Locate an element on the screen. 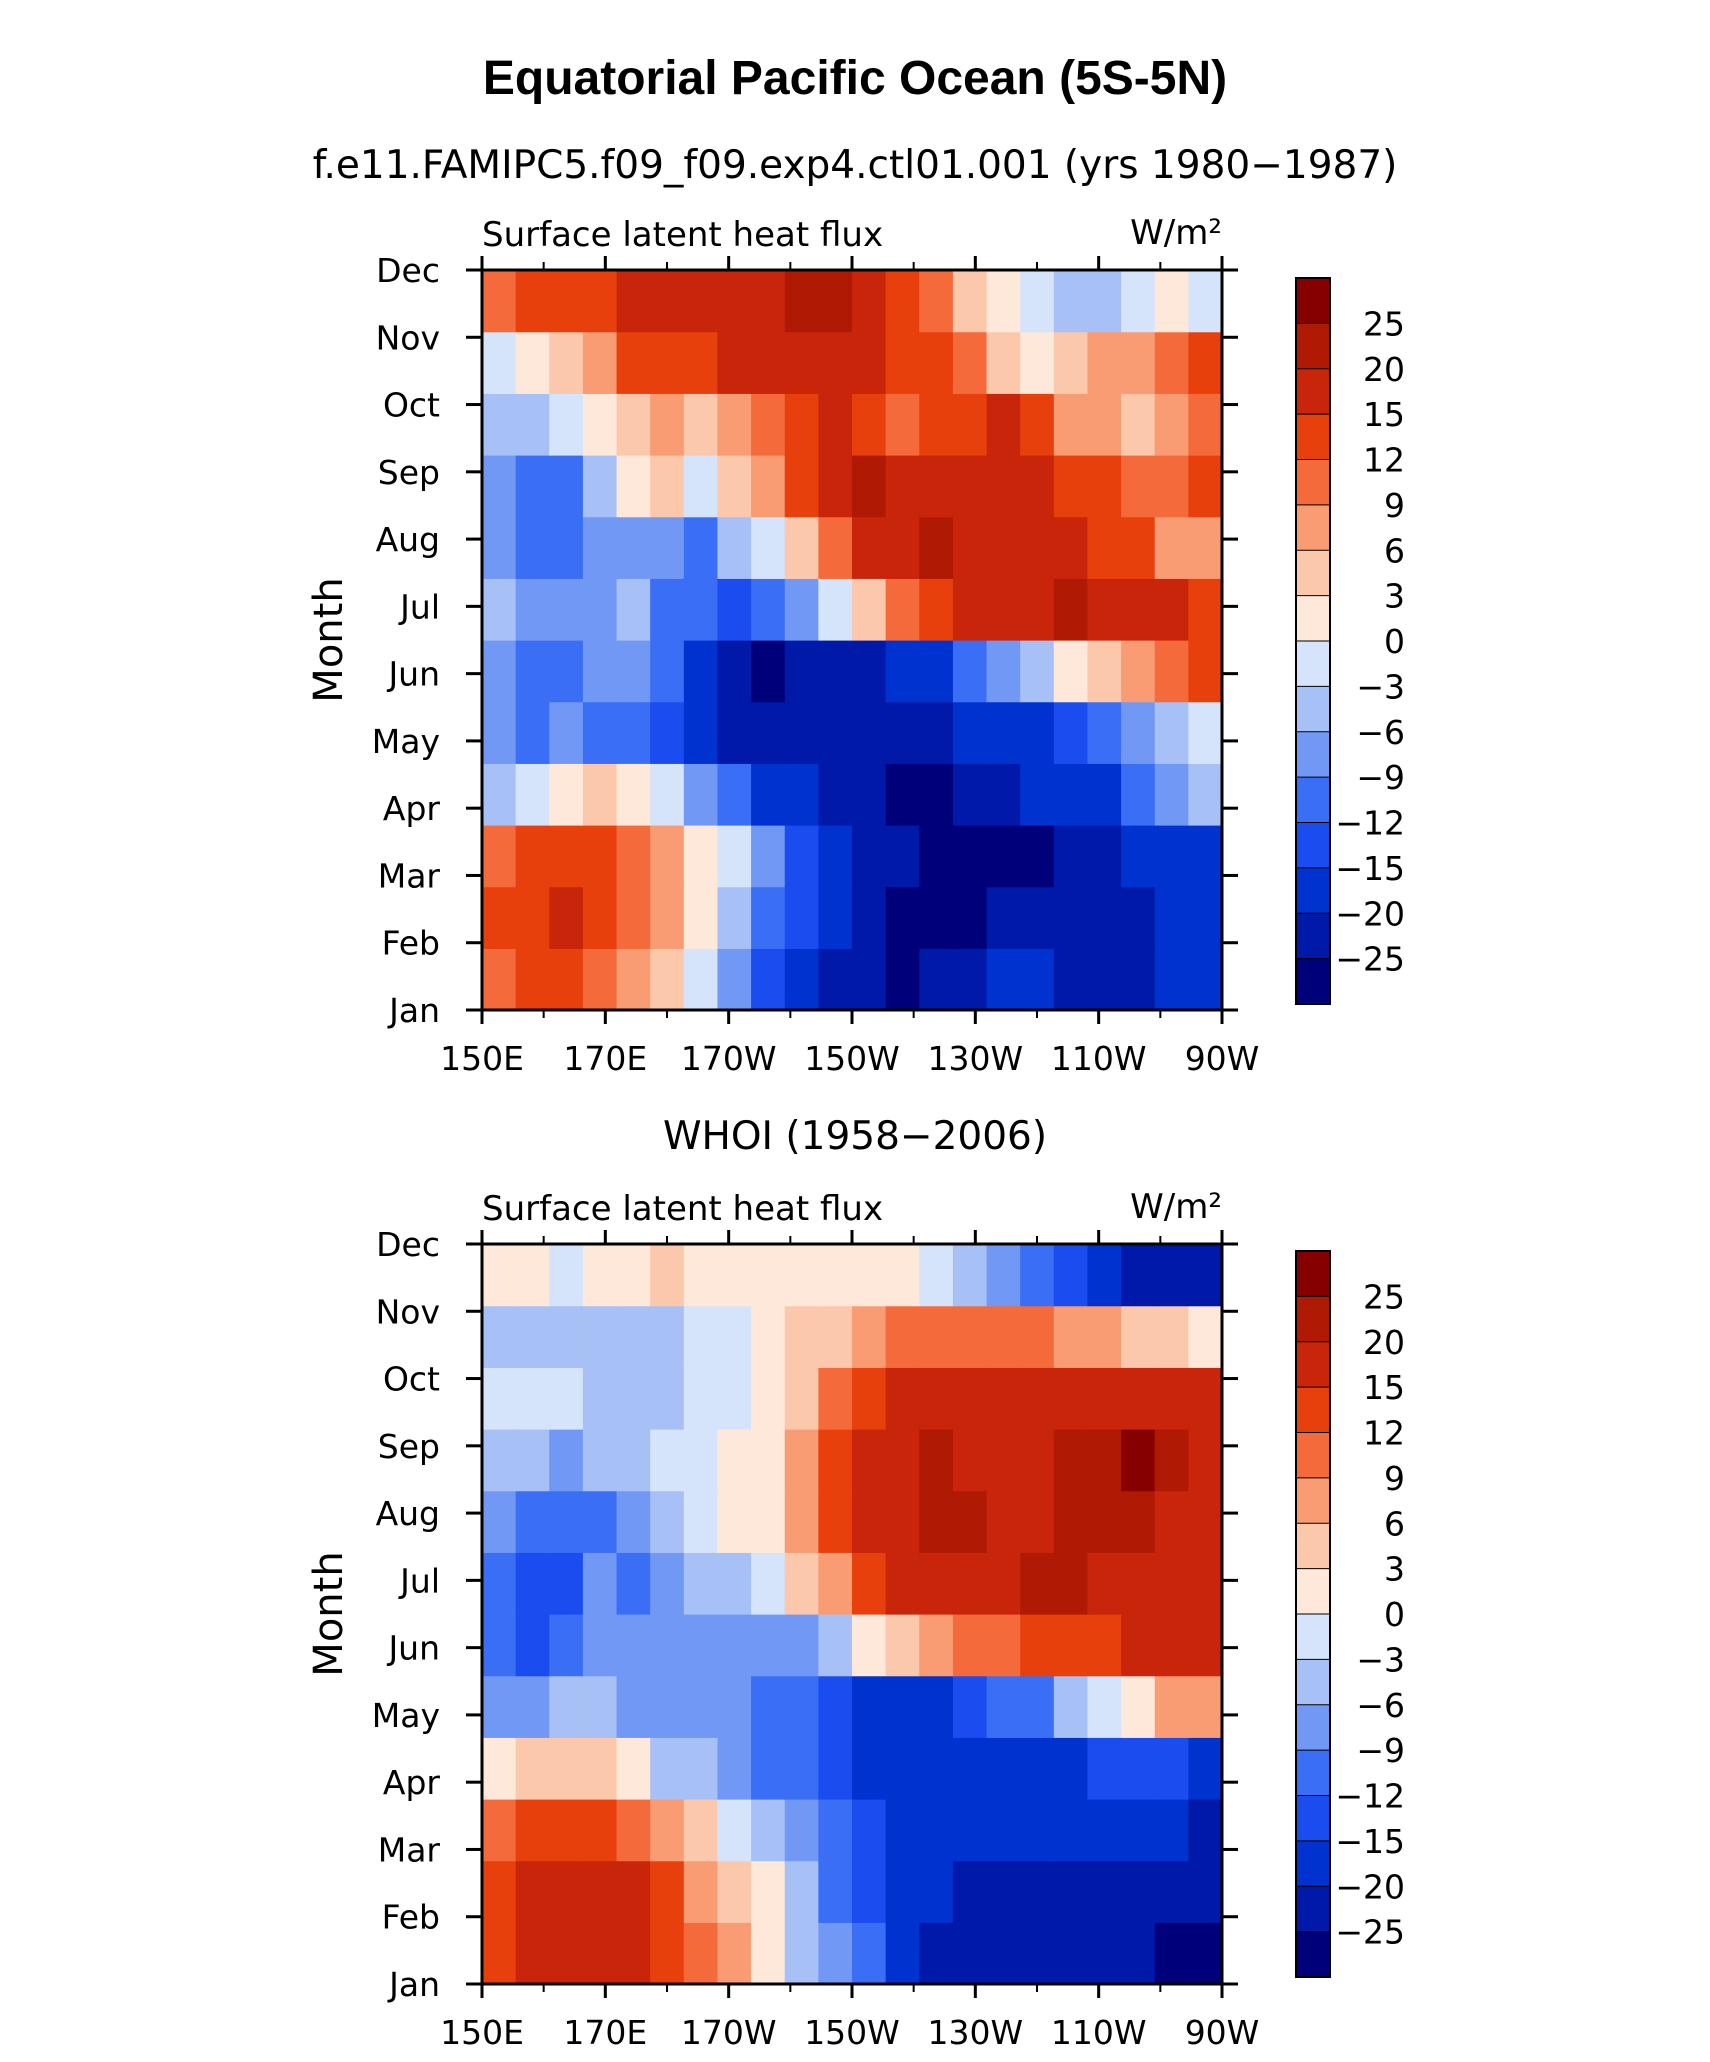  x-tick-label: 130W is located at coordinates (976, 2032).